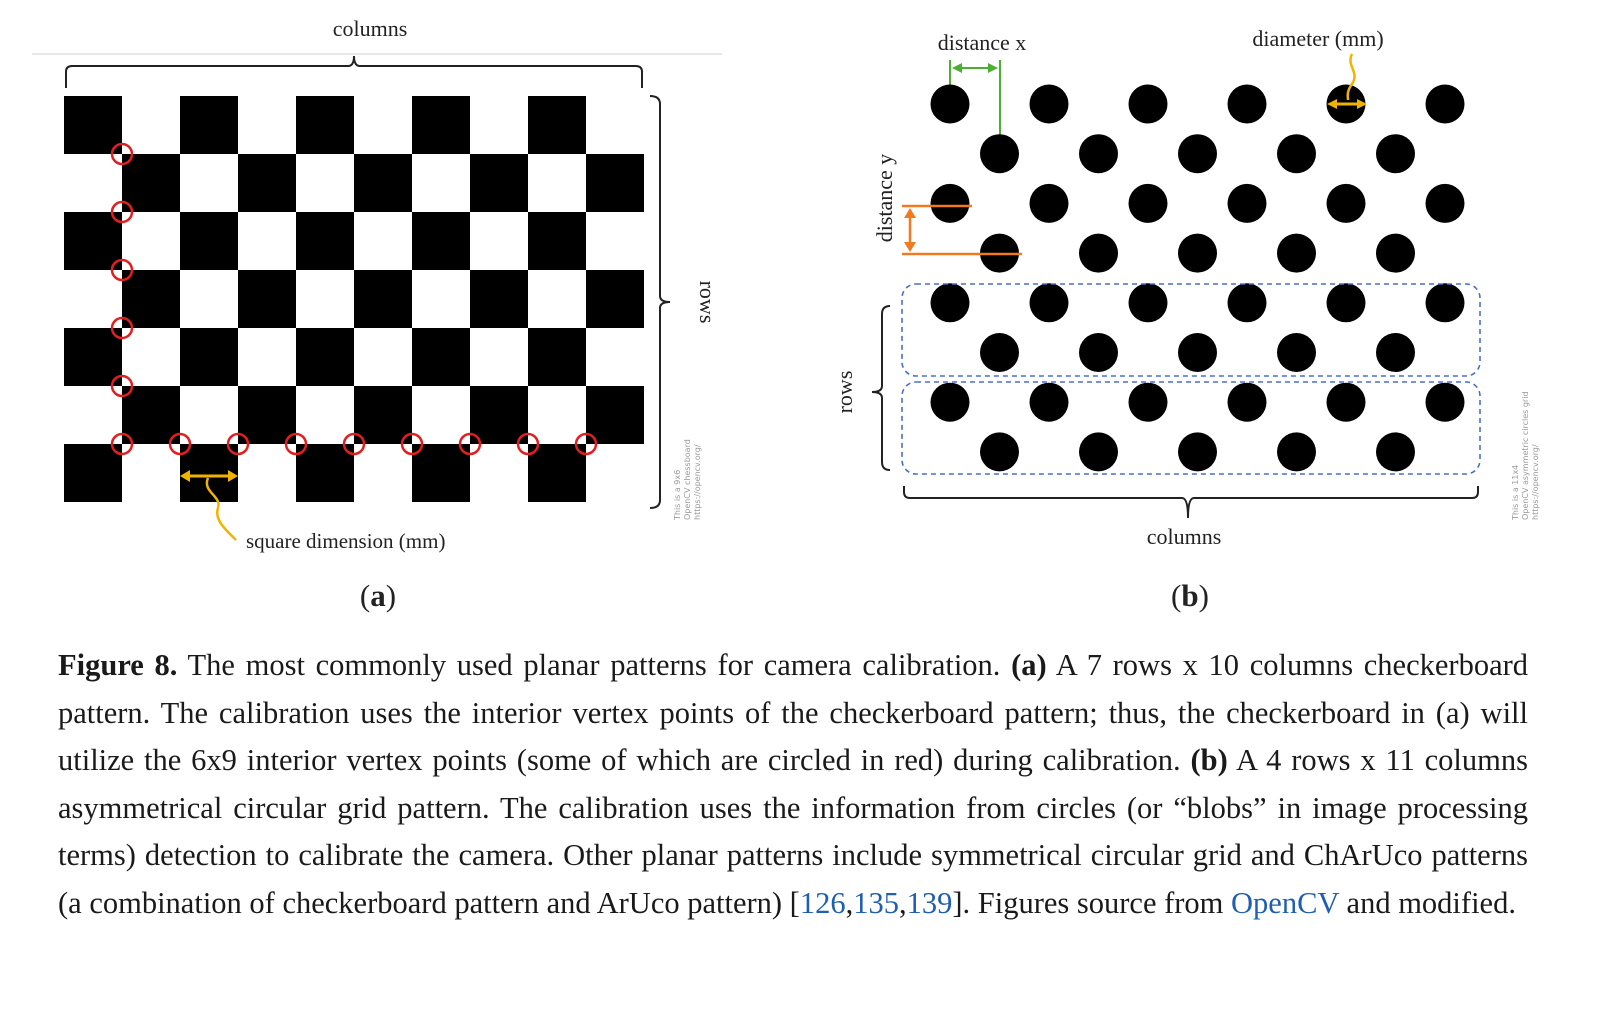 Image resolution: width=1603 pixels, height=1018 pixels. What do you see at coordinates (660, 302) in the screenshot?
I see `panel-a-rows-brace` at bounding box center [660, 302].